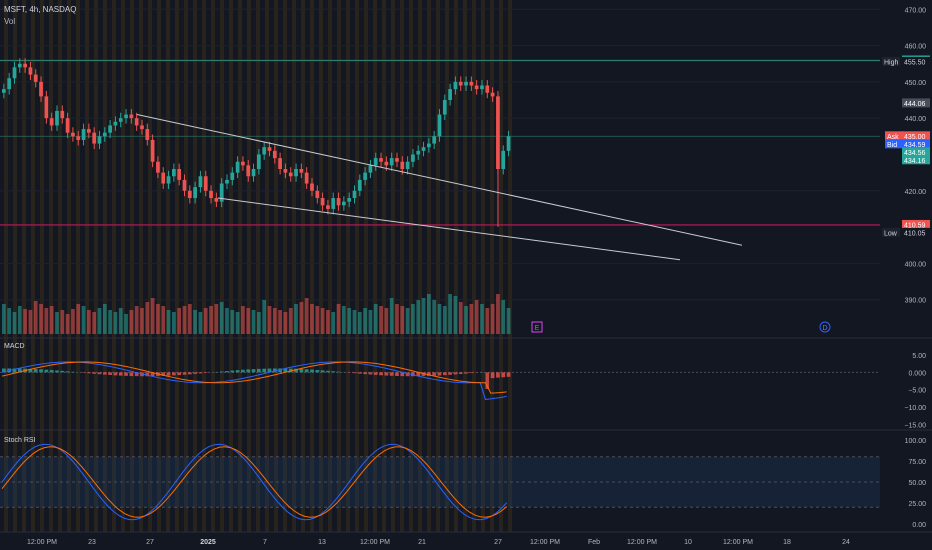  Describe the element at coordinates (449, 229) in the screenshot. I see `wedge-lower-line` at that location.